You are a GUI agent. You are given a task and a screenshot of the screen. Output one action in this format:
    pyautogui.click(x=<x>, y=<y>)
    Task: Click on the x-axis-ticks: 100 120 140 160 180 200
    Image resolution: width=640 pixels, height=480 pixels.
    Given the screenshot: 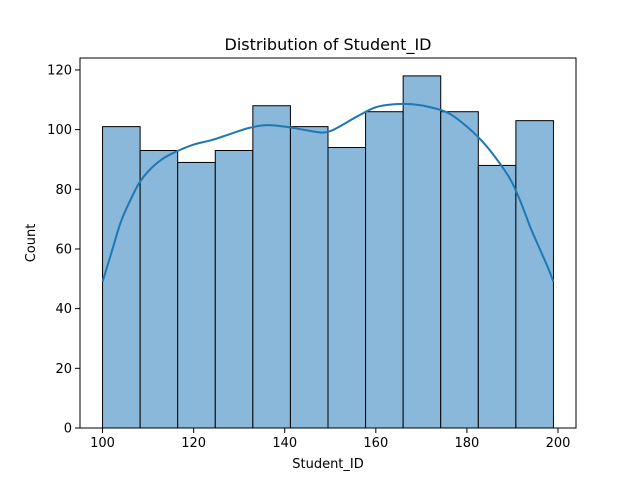 What is the action you would take?
    pyautogui.click(x=330, y=439)
    